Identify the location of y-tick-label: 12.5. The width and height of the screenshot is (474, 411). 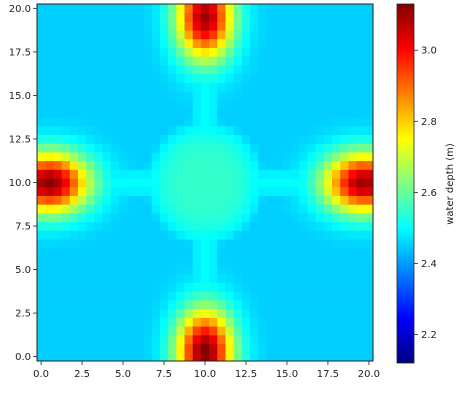
(20, 139).